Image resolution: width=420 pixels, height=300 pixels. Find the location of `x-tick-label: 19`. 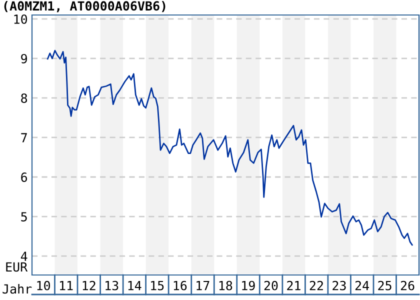

x-tick-label: 19 is located at coordinates (248, 285).